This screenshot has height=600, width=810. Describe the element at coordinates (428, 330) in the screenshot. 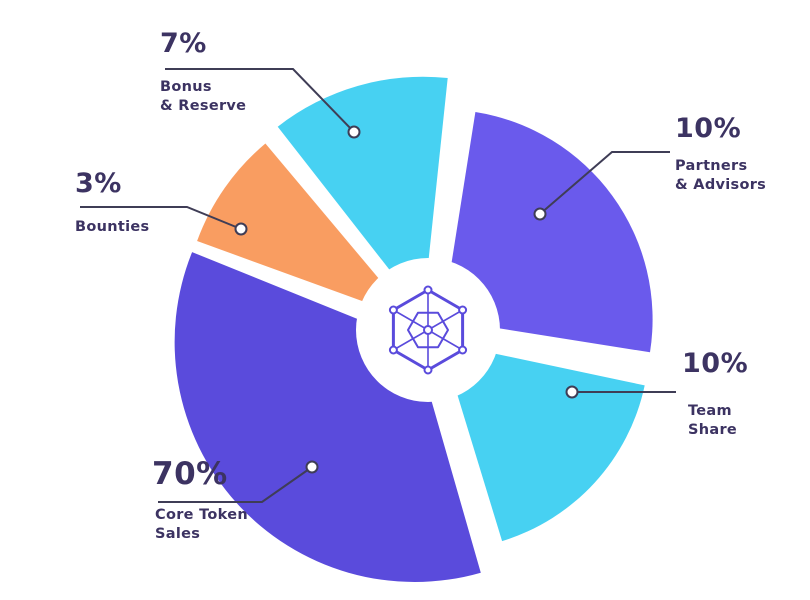

I see `hexagon-network-icon` at that location.